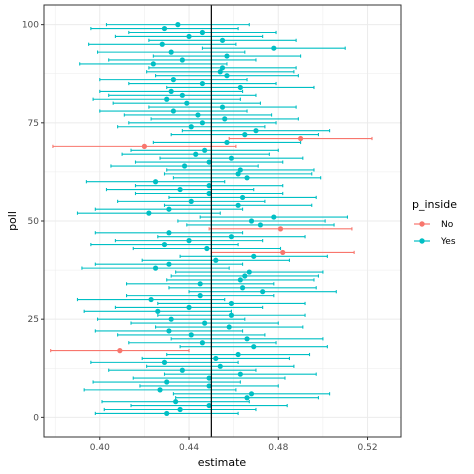 This screenshot has width=474, height=474. What do you see at coordinates (36, 418) in the screenshot?
I see `y-tick-label: 0` at bounding box center [36, 418].